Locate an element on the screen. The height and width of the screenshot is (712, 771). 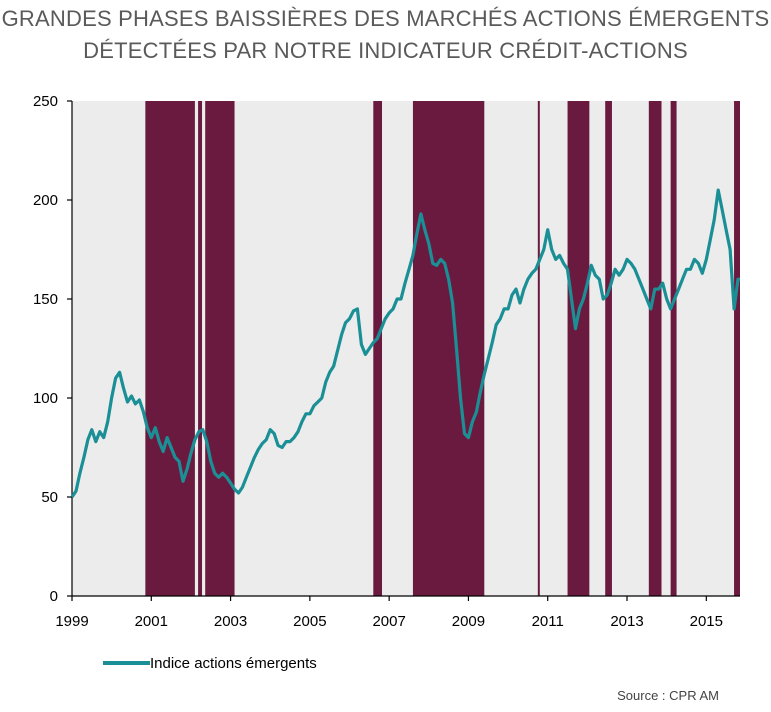
x-tick-label: 2005 is located at coordinates (309, 621).